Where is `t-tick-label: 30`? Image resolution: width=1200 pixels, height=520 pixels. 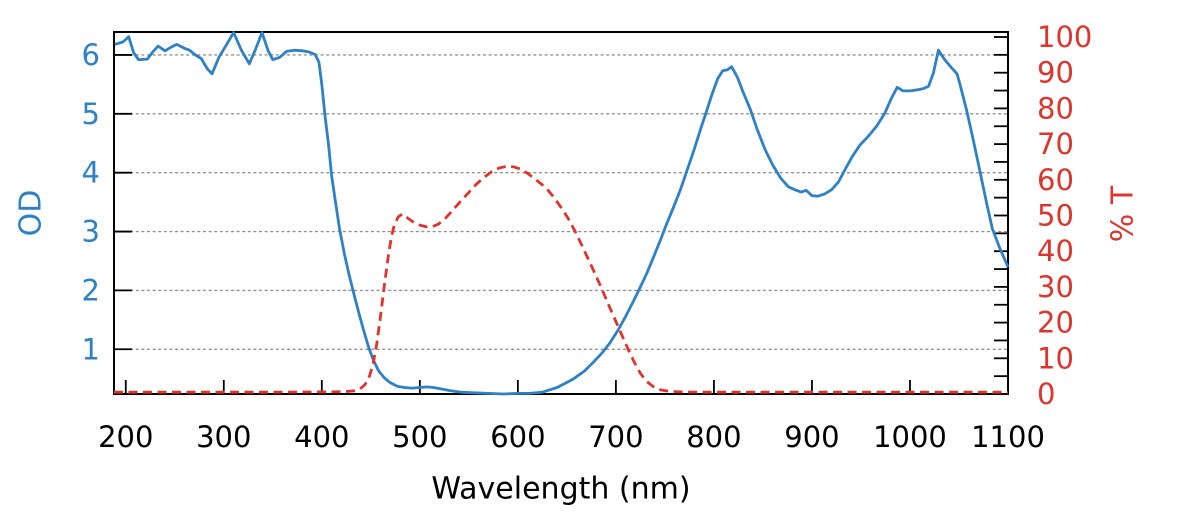
t-tick-label: 30 is located at coordinates (1055, 287).